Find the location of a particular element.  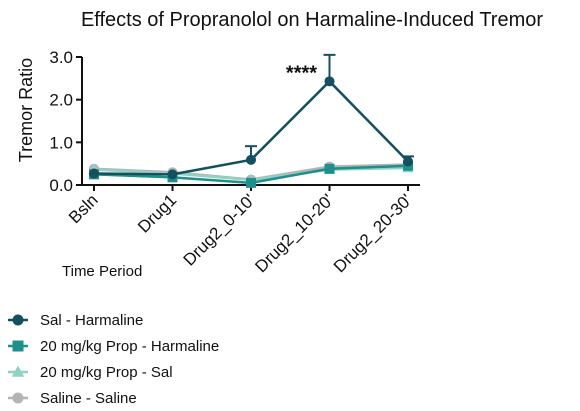

legend-item: Sal - Harmaline is located at coordinates (75, 320).